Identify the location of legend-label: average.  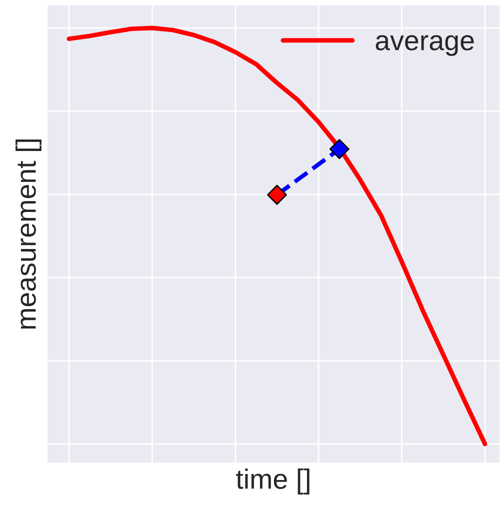
(425, 45).